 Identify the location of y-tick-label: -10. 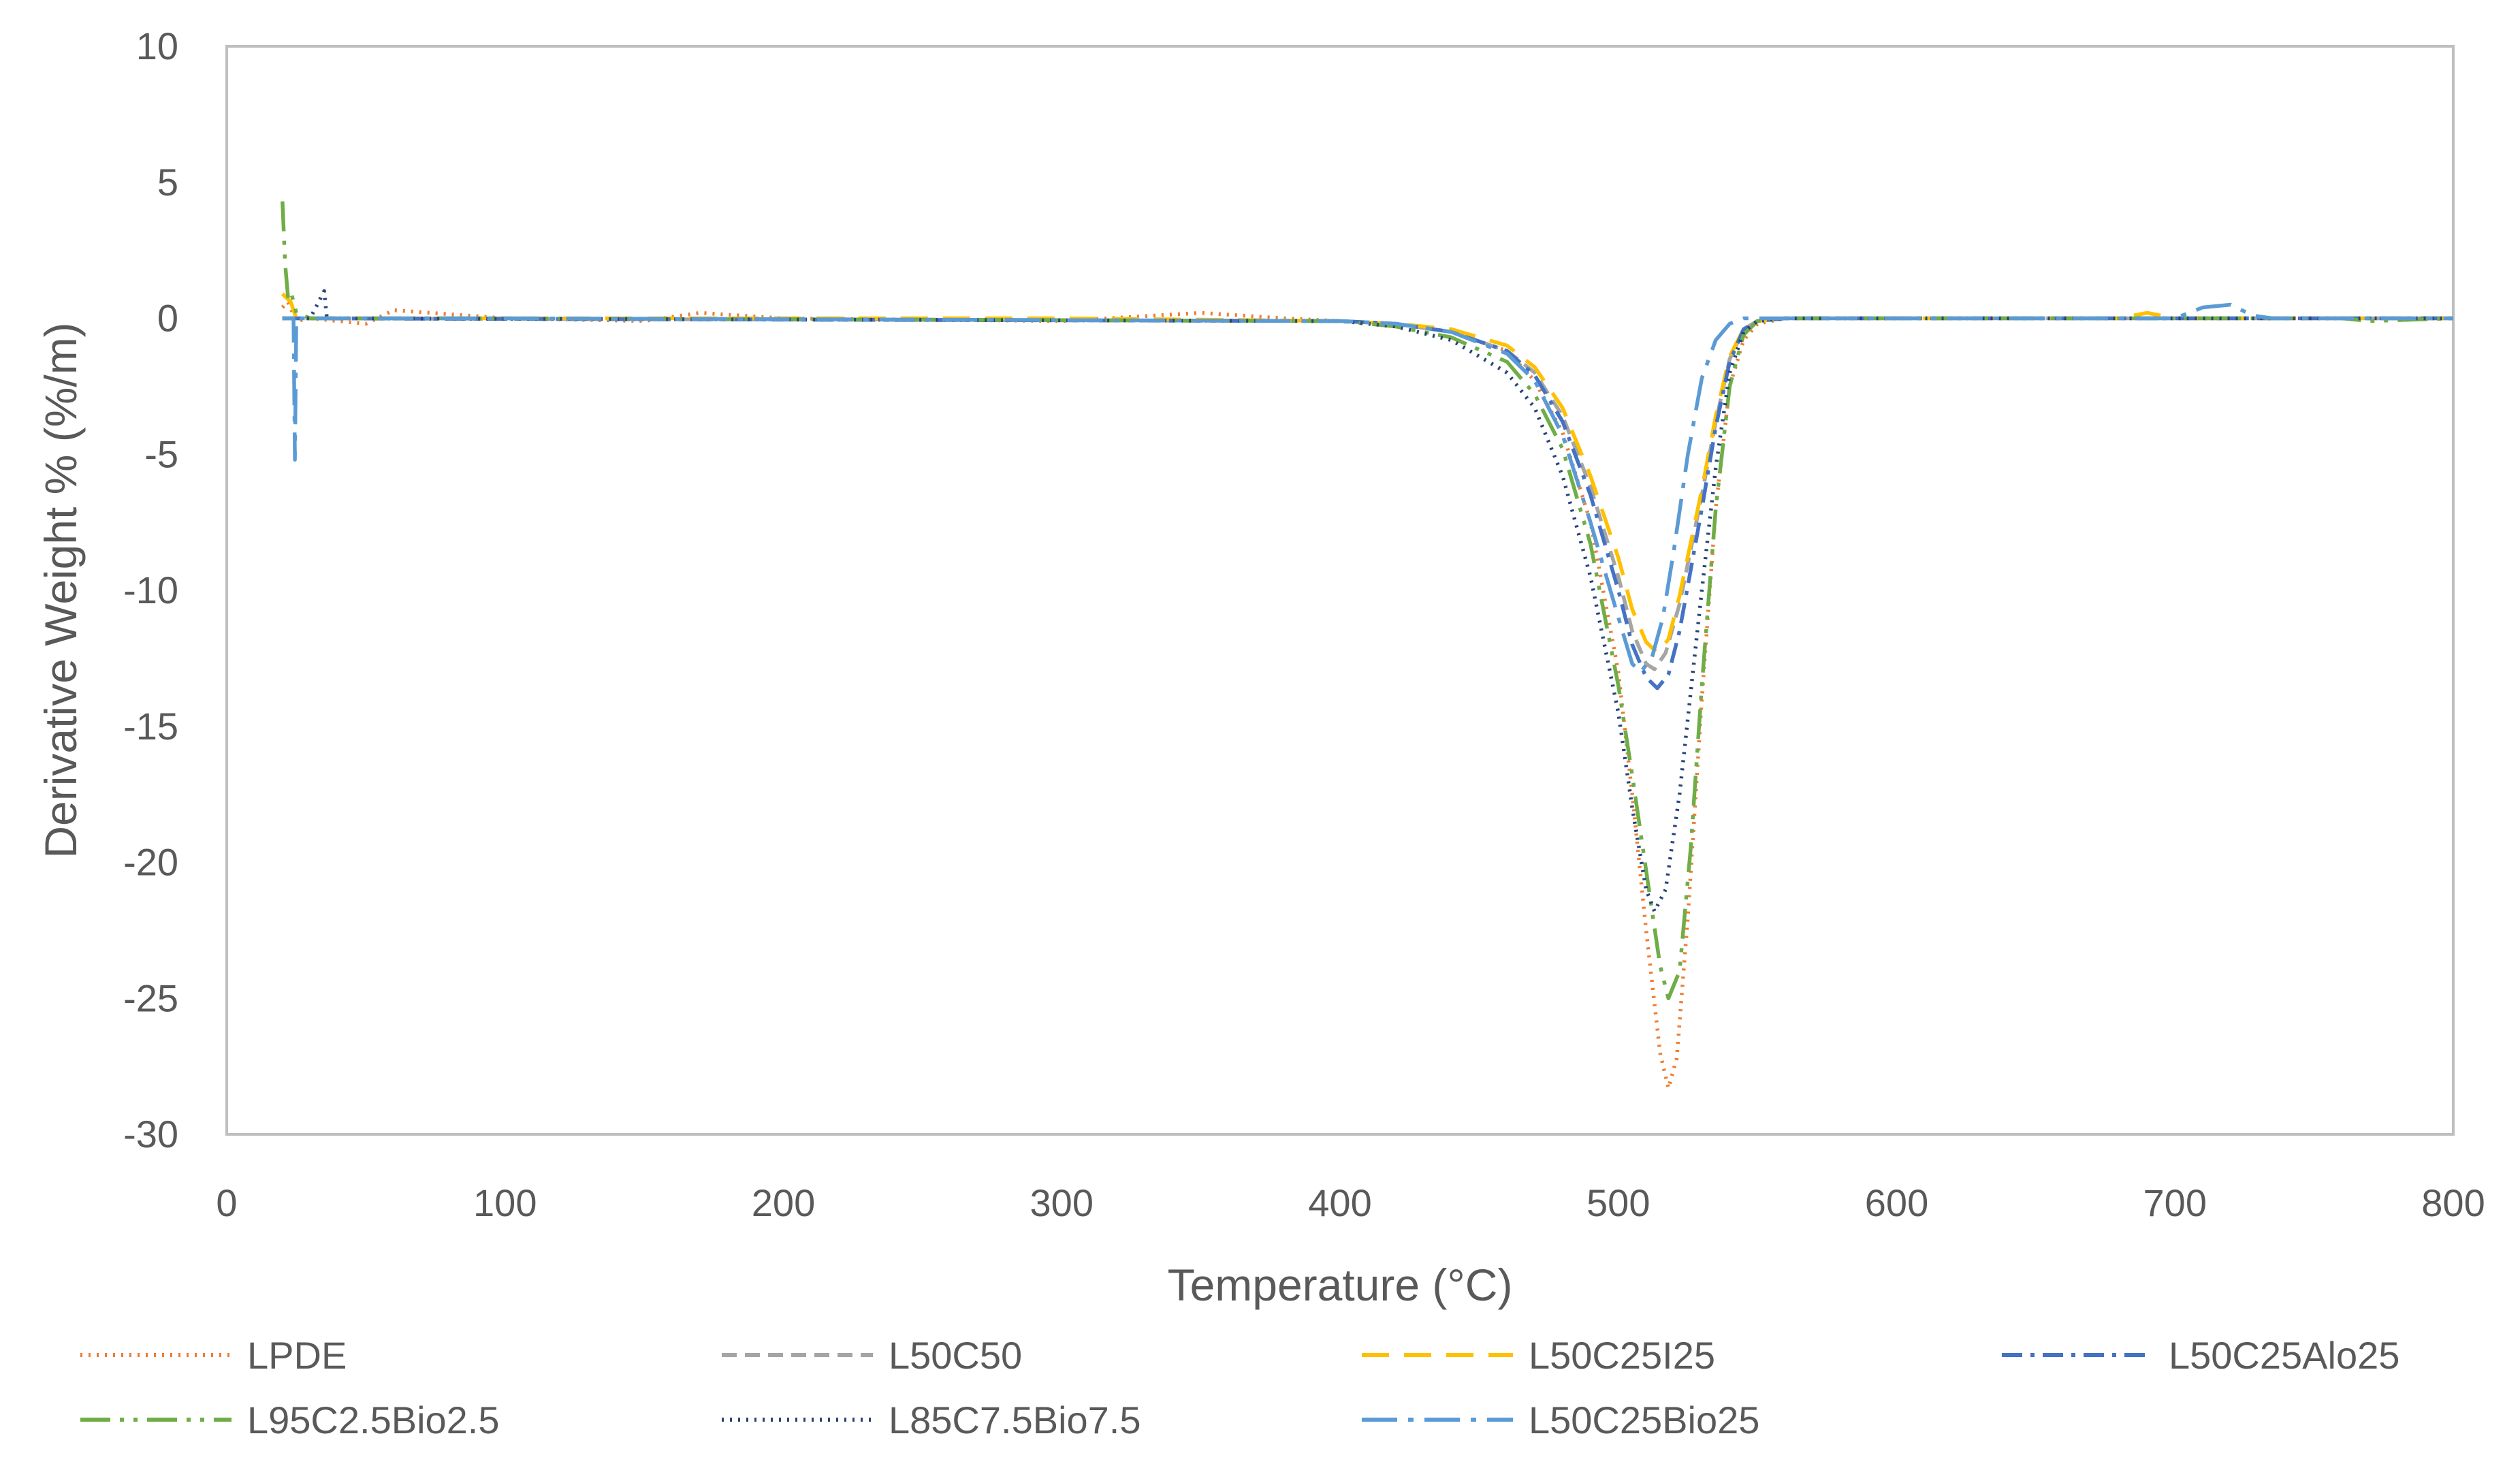
(150, 590).